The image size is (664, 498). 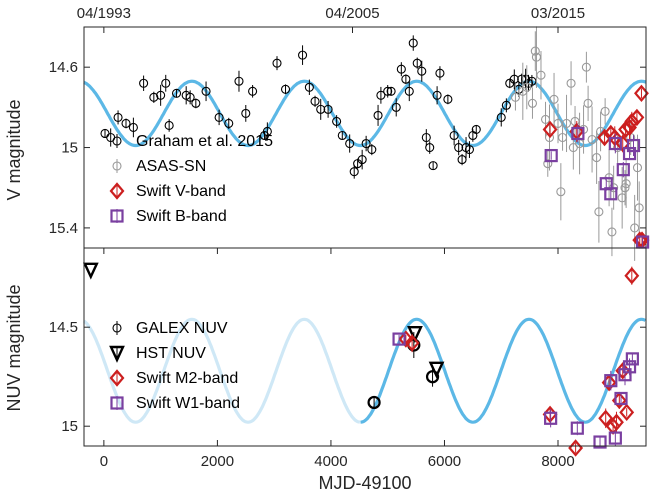 I want to click on model-extrapolated-curve, so click(x=221, y=370).